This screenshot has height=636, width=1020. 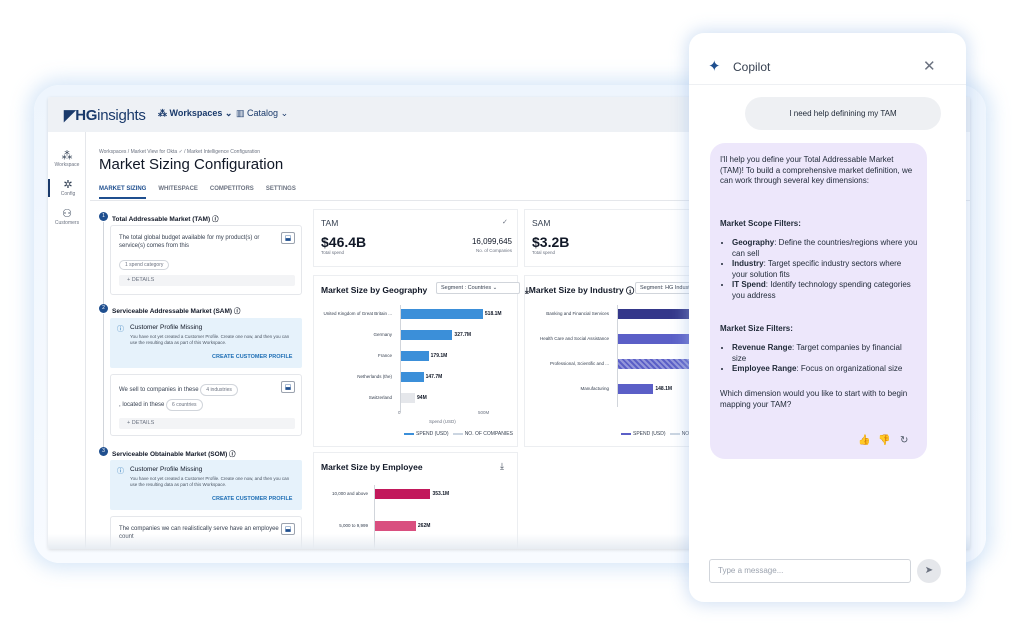 I want to click on employee-chart-title: Market Size by Employee, so click(x=372, y=467).